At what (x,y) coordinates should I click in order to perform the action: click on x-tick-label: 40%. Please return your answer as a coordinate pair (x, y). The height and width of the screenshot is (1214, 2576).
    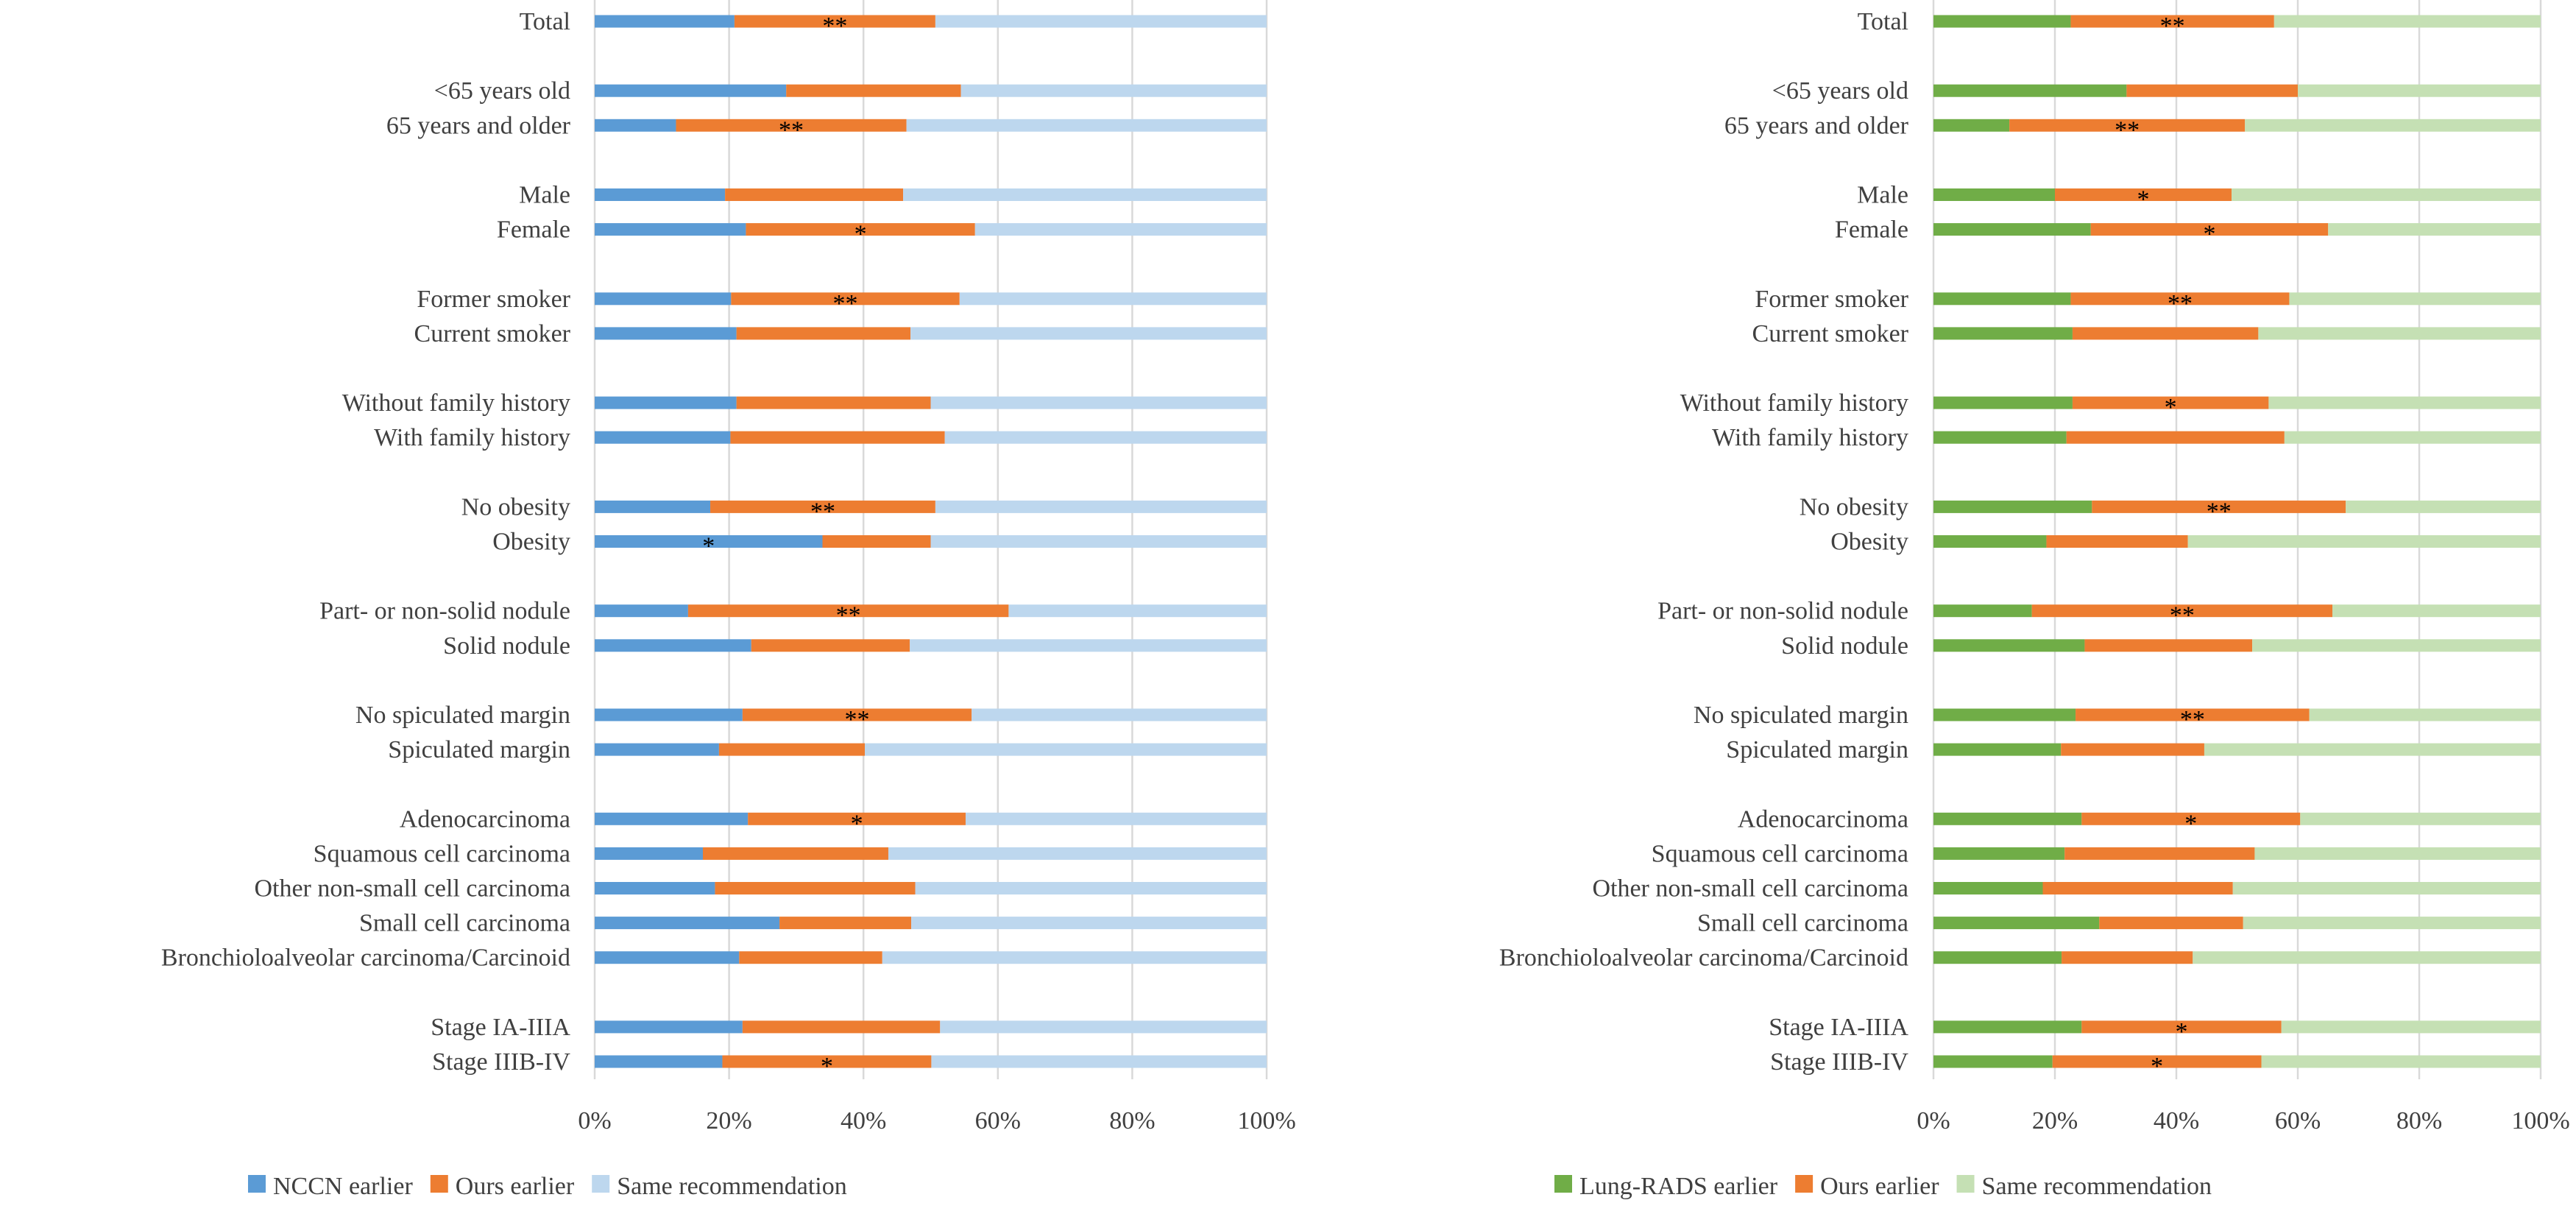
    Looking at the image, I should click on (2176, 1120).